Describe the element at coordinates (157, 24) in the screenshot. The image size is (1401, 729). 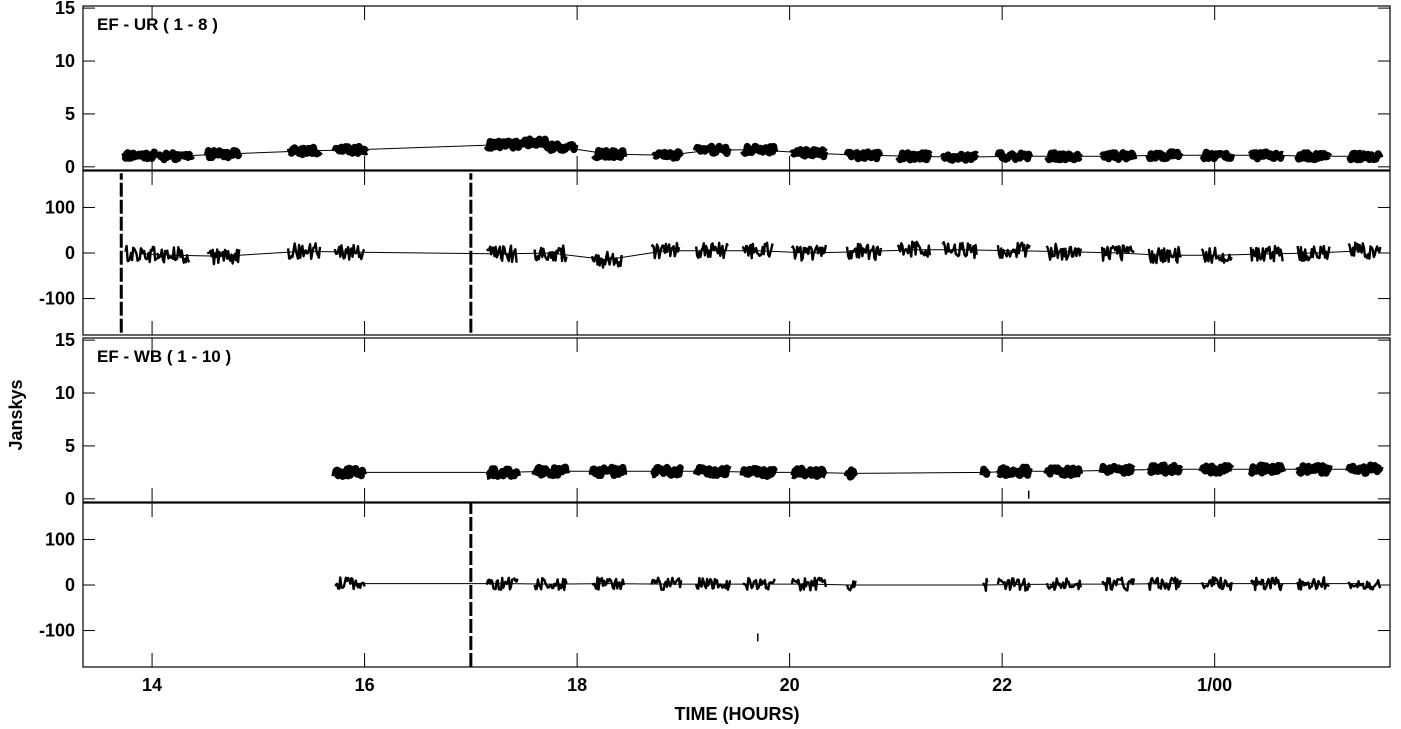
I see `panel-label: EF - UR ( 1 - 8 )` at that location.